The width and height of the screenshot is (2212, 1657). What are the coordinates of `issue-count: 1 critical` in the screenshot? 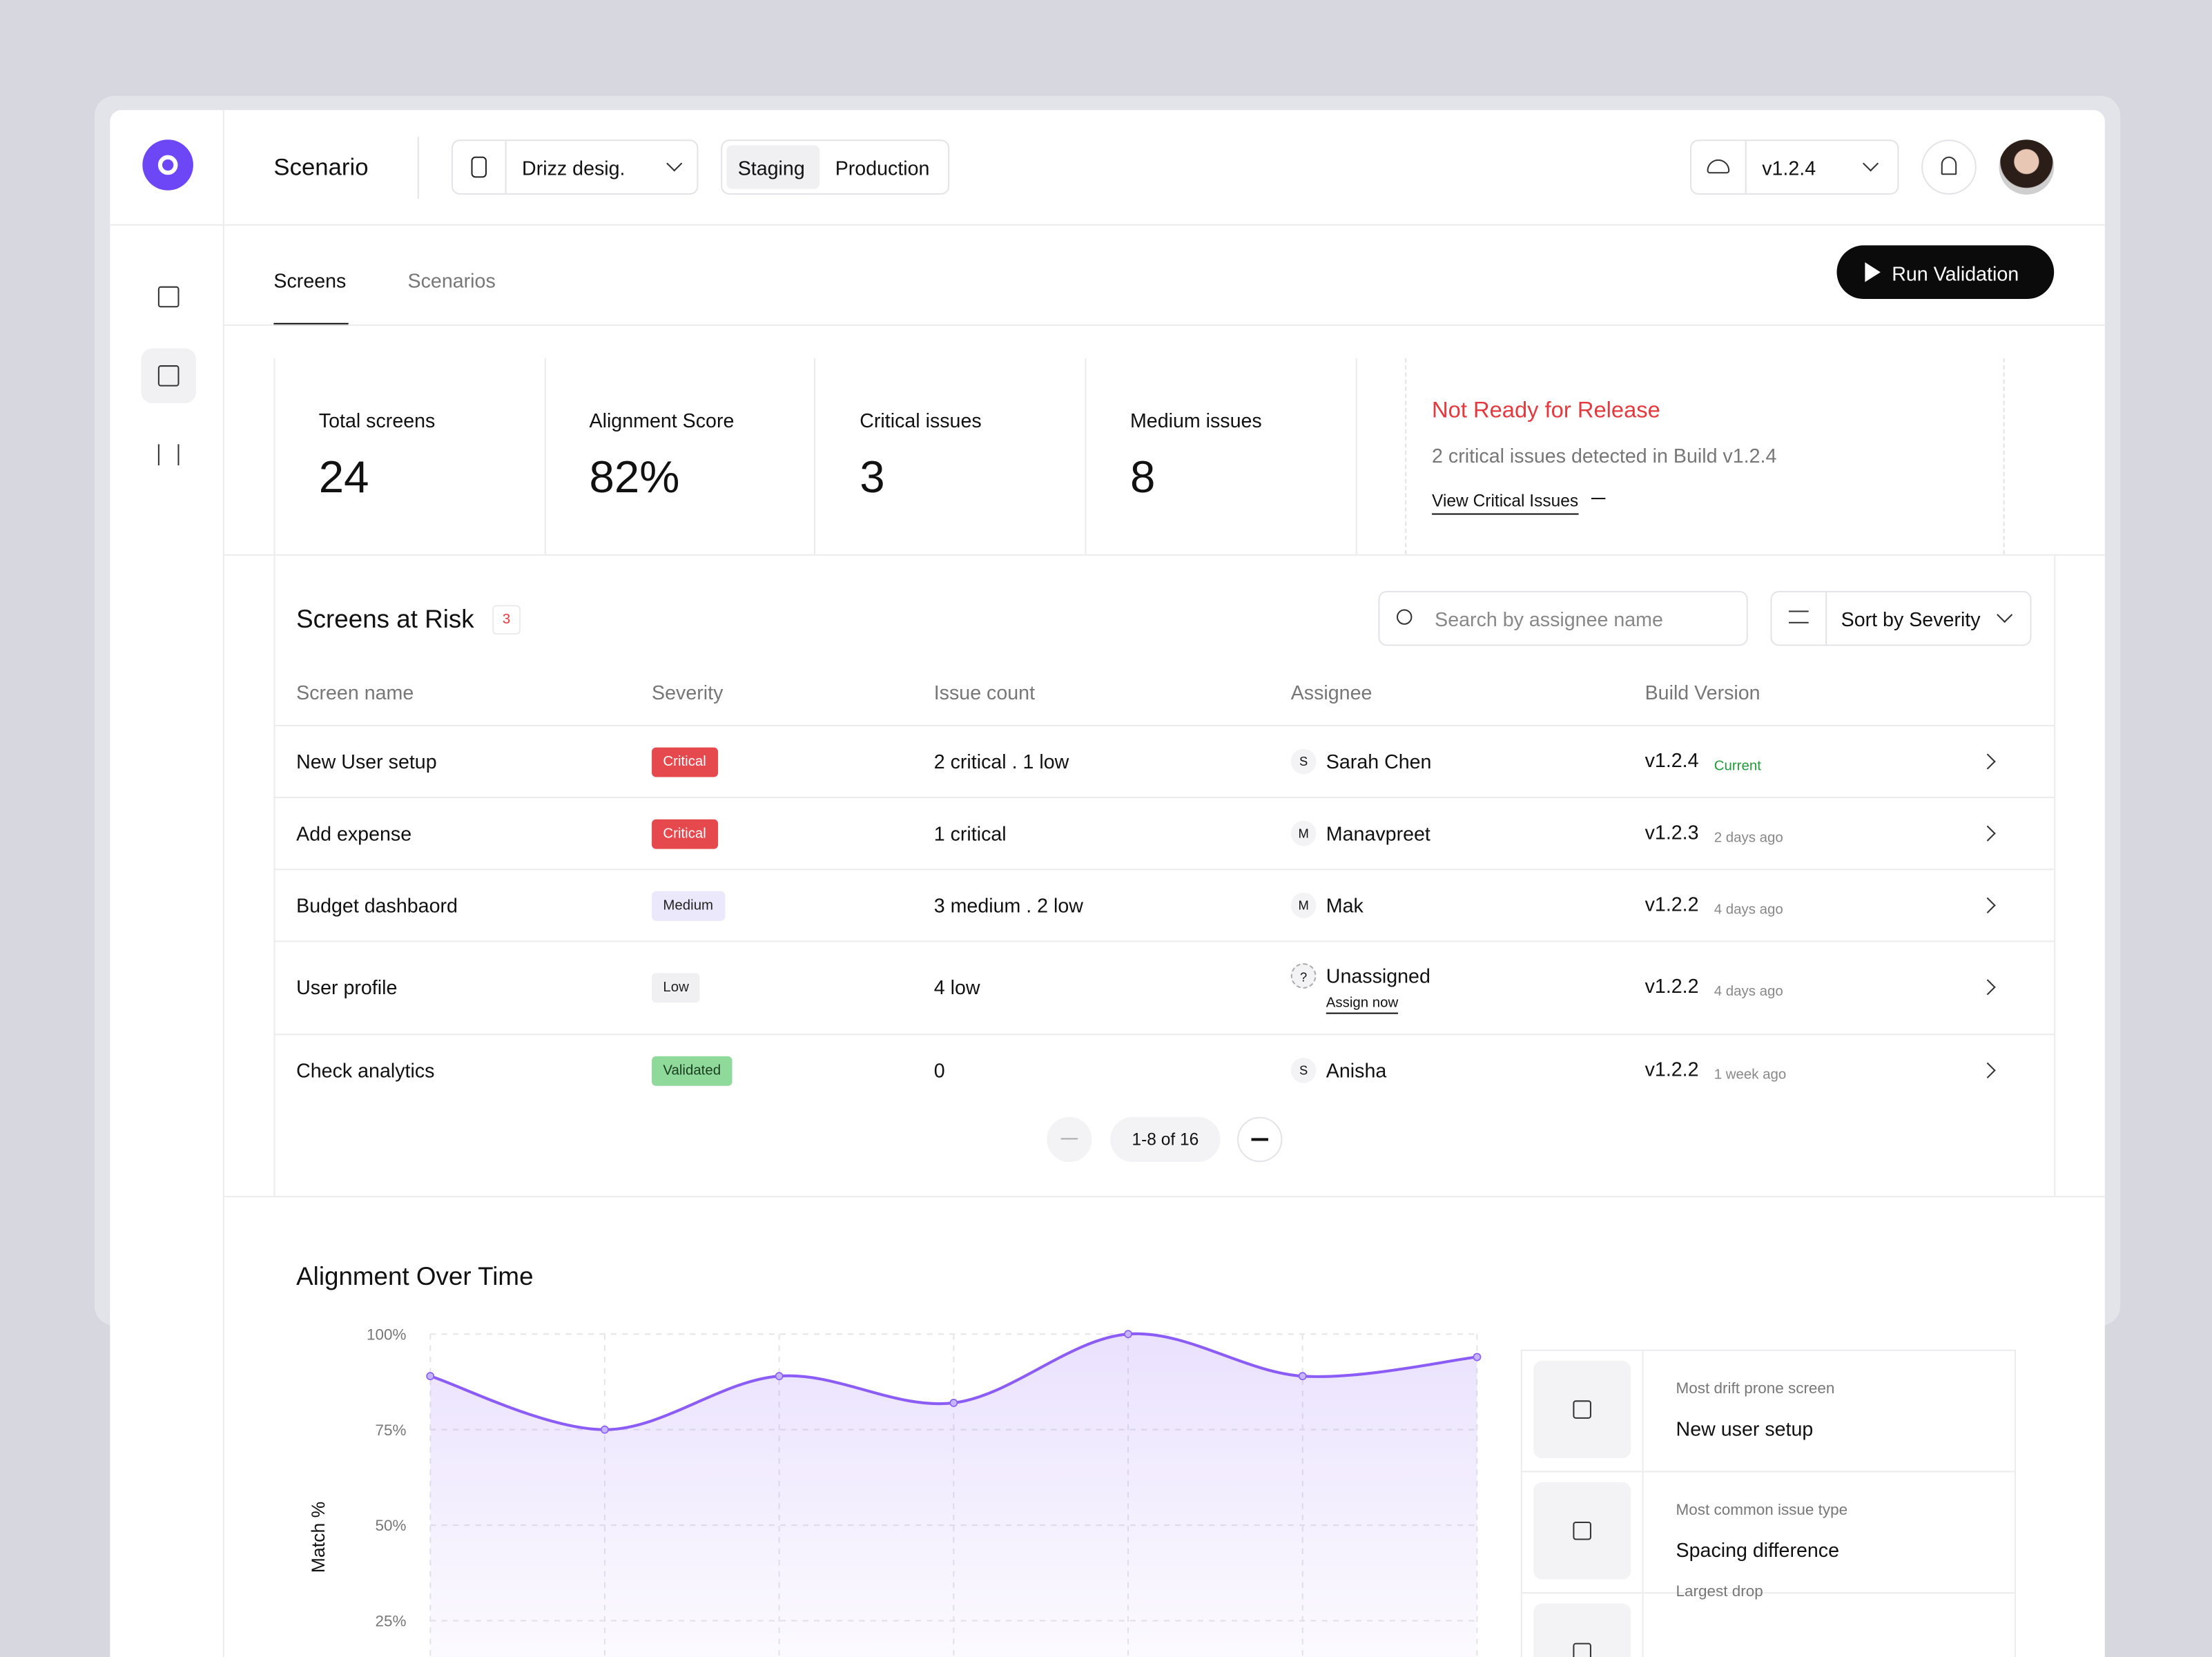 It's located at (970, 833).